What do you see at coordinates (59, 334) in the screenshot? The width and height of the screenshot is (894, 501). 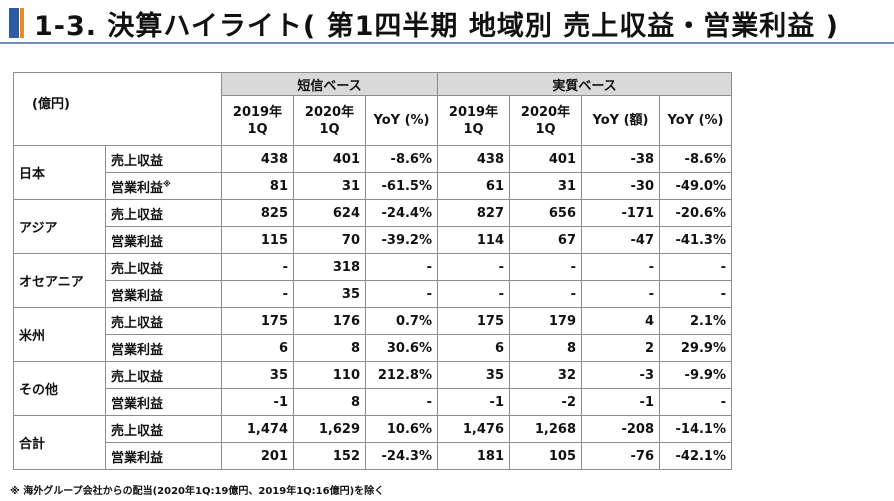 I see `region-label: 米州` at bounding box center [59, 334].